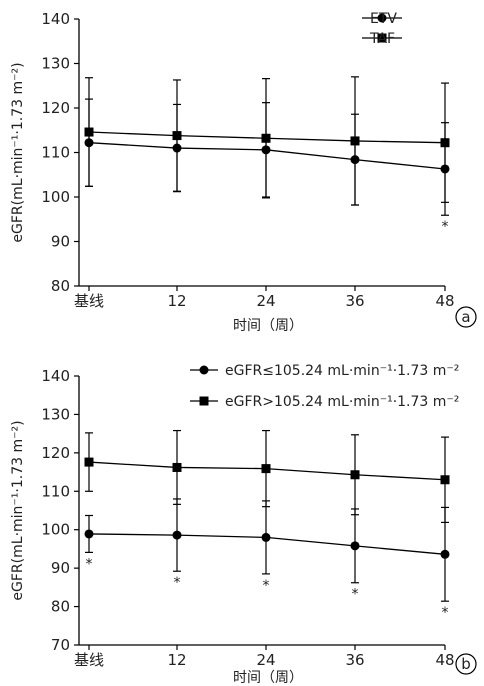 The image size is (484, 686). I want to click on panel-letter: a, so click(465, 317).